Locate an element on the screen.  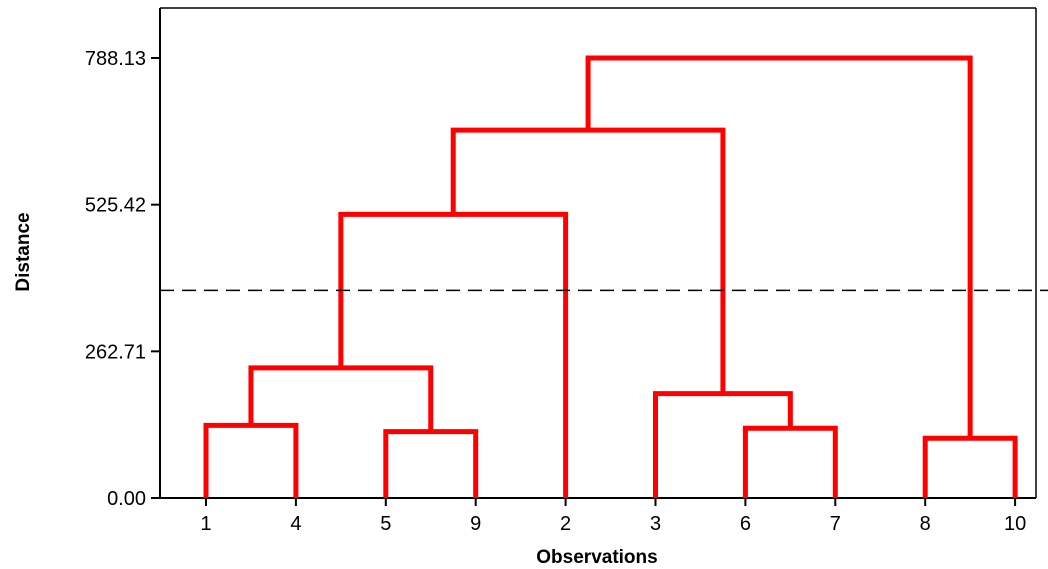
y-axis-title: Distance is located at coordinates (23, 251).